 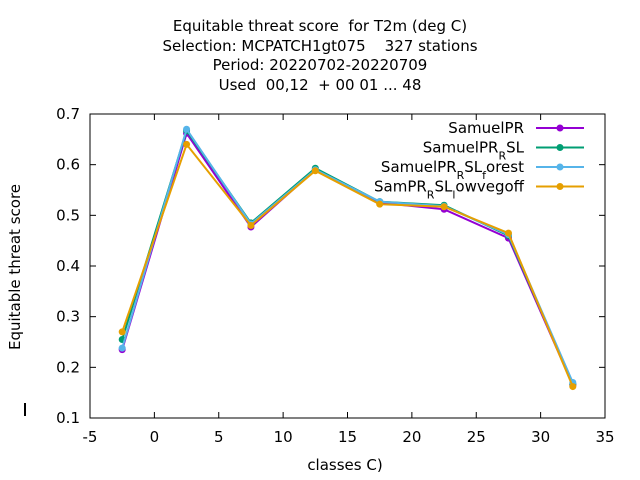 What do you see at coordinates (486, 128) in the screenshot?
I see `legend-label-1: SamuelPR` at bounding box center [486, 128].